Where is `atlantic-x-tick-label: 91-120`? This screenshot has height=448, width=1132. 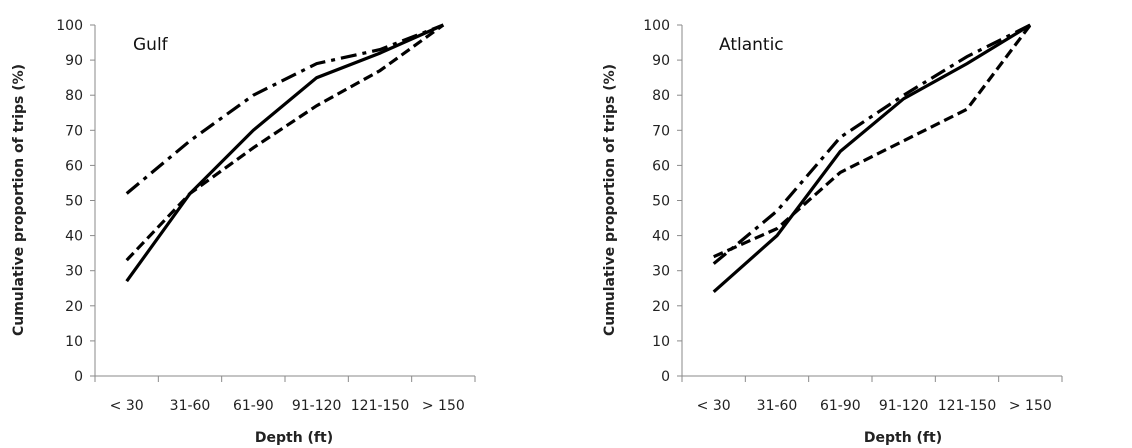
atlantic-x-tick-label: 91-120 is located at coordinates (904, 406).